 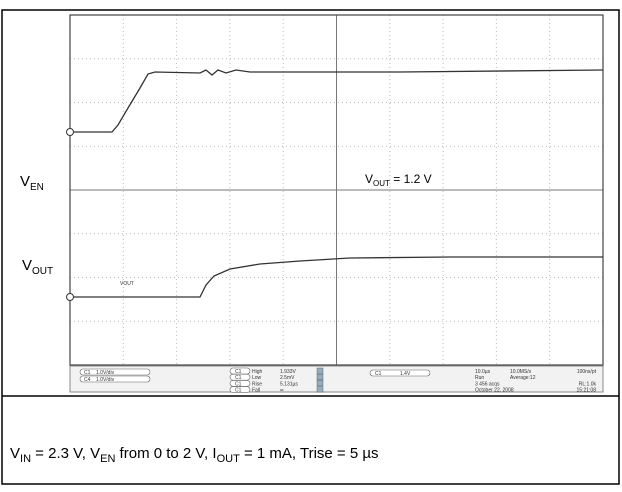 I want to click on vout-label: VOUT, so click(x=37, y=267).